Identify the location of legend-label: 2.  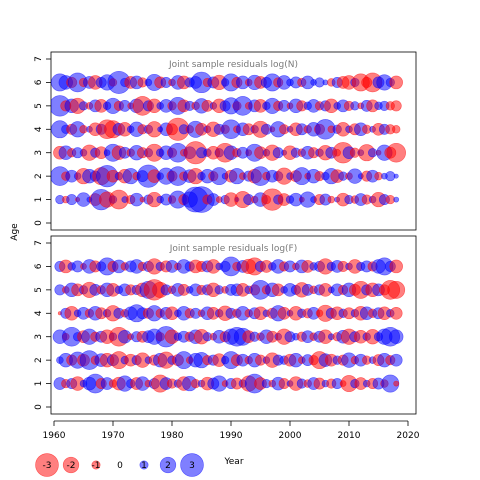
(168, 466).